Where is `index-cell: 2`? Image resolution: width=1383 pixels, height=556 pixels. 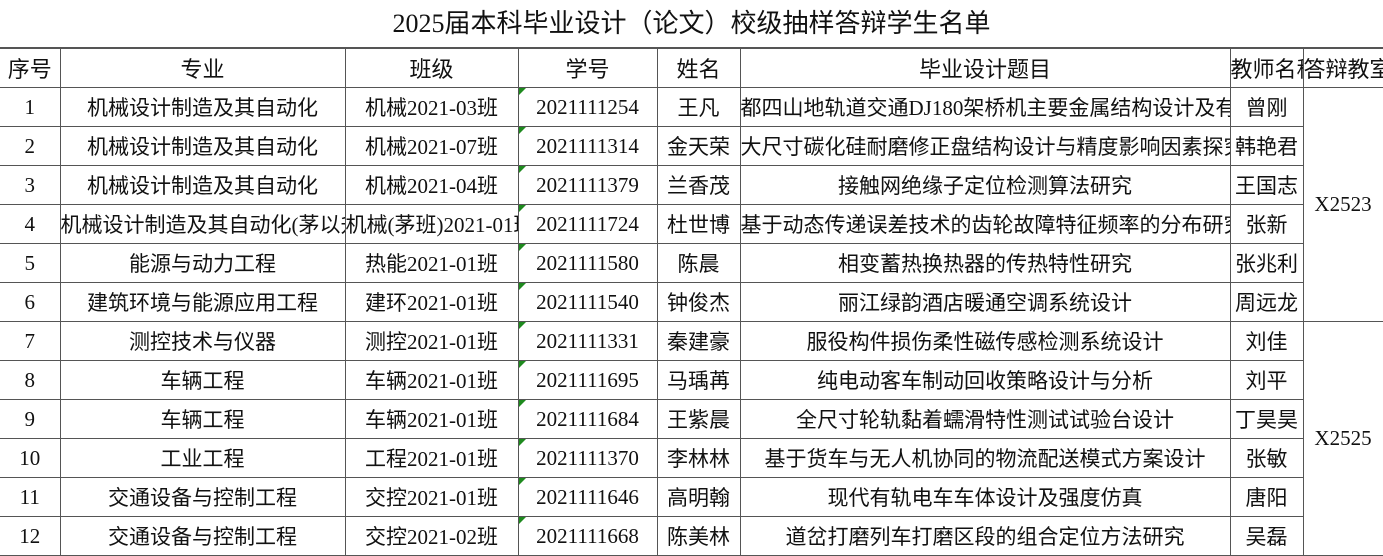 index-cell: 2 is located at coordinates (30, 146).